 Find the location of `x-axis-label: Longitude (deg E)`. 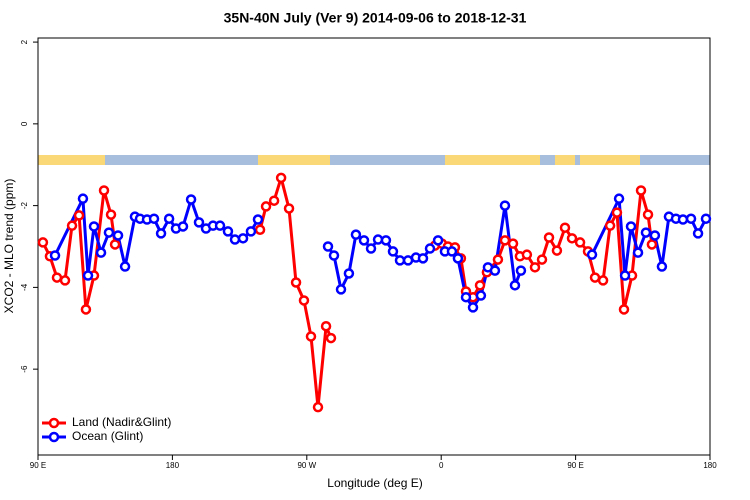

x-axis-label: Longitude (deg E) is located at coordinates (374, 483).